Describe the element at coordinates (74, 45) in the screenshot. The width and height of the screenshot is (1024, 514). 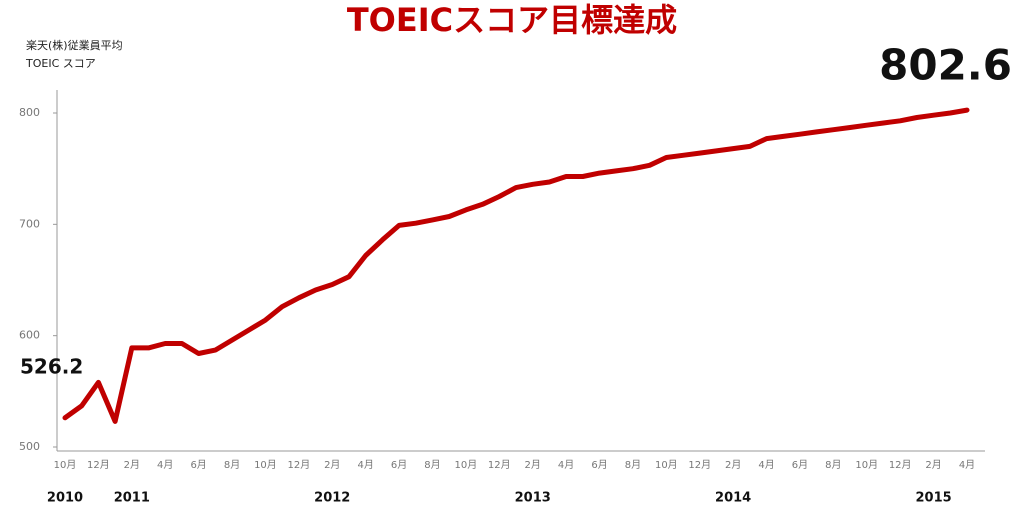
I see `subtitle: 楽天(株)従業員平均` at that location.